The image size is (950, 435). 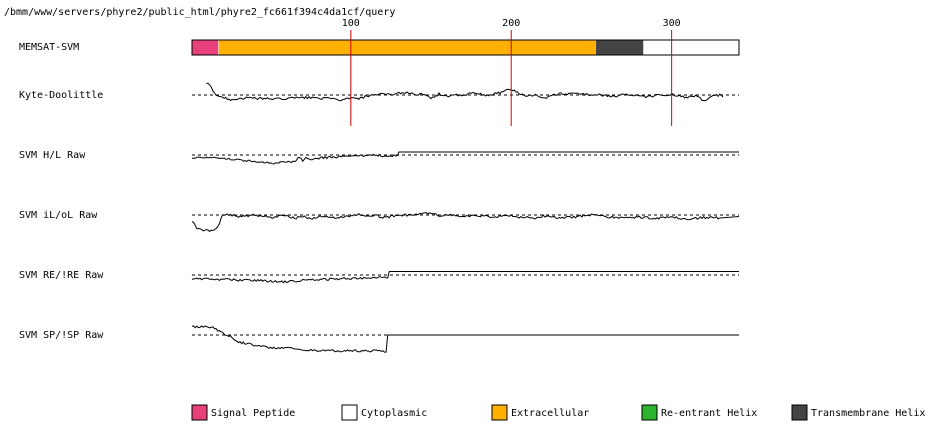 What do you see at coordinates (799, 412) in the screenshot?
I see `legend-swatch-transmembrane-helix` at bounding box center [799, 412].